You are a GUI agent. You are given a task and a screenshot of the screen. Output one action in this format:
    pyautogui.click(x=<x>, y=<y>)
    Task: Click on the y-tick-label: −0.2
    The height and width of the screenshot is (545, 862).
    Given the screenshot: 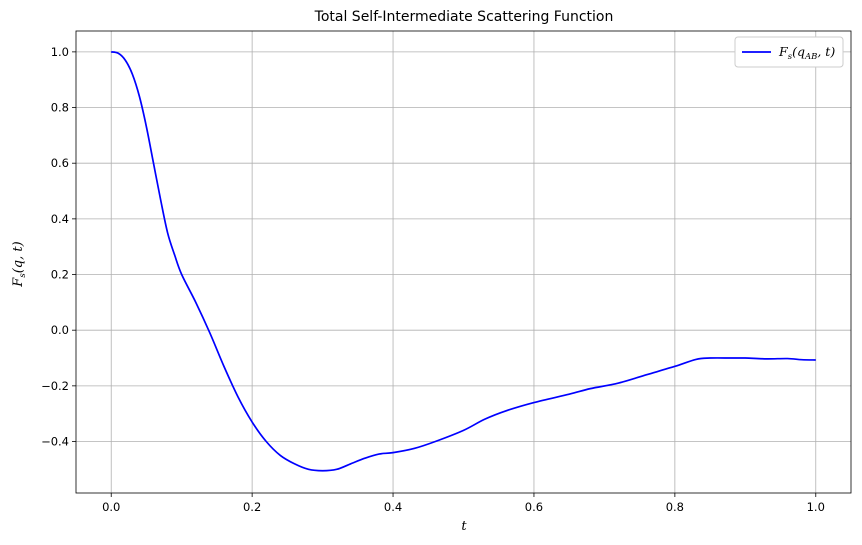 What is the action you would take?
    pyautogui.click(x=55, y=386)
    